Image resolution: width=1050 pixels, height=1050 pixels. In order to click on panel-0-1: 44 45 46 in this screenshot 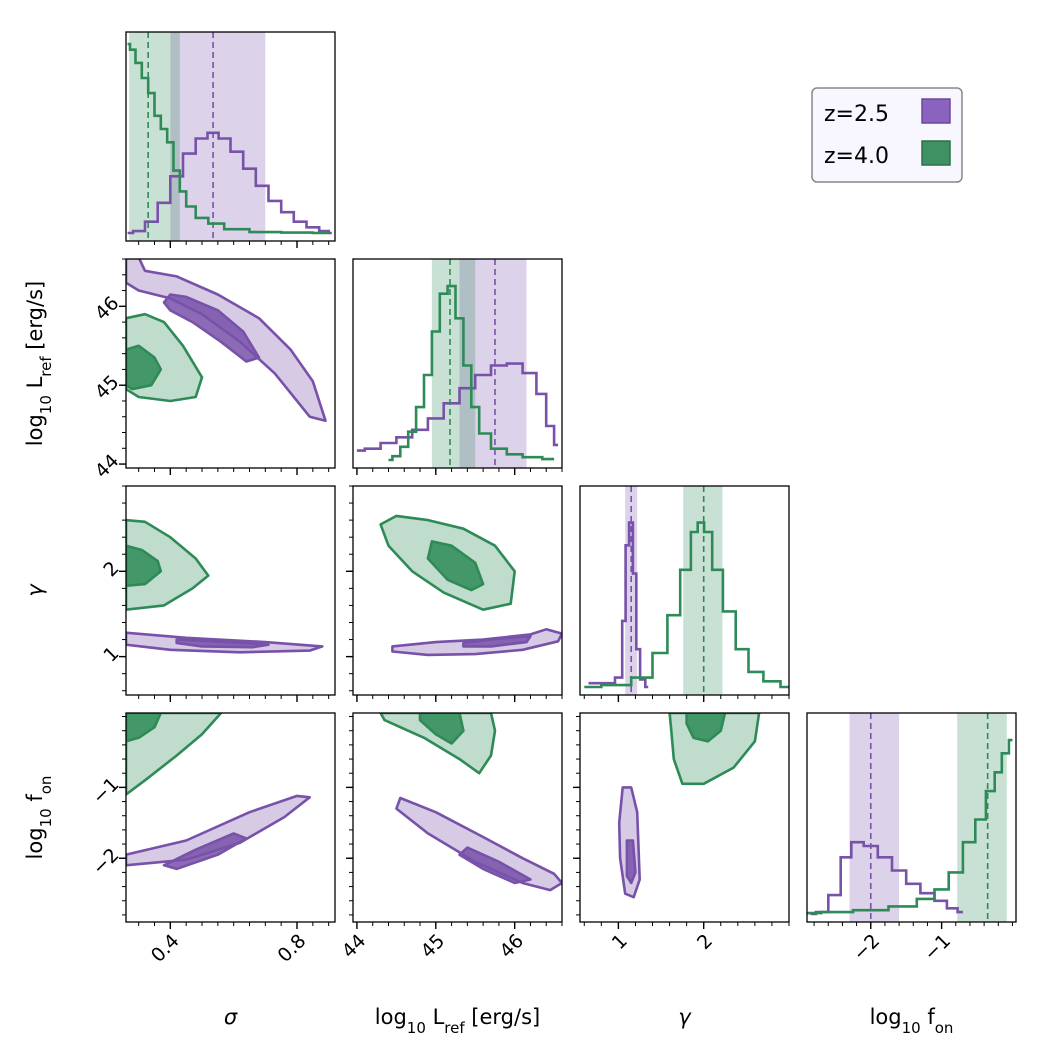, I will do `click(213, 370)`.